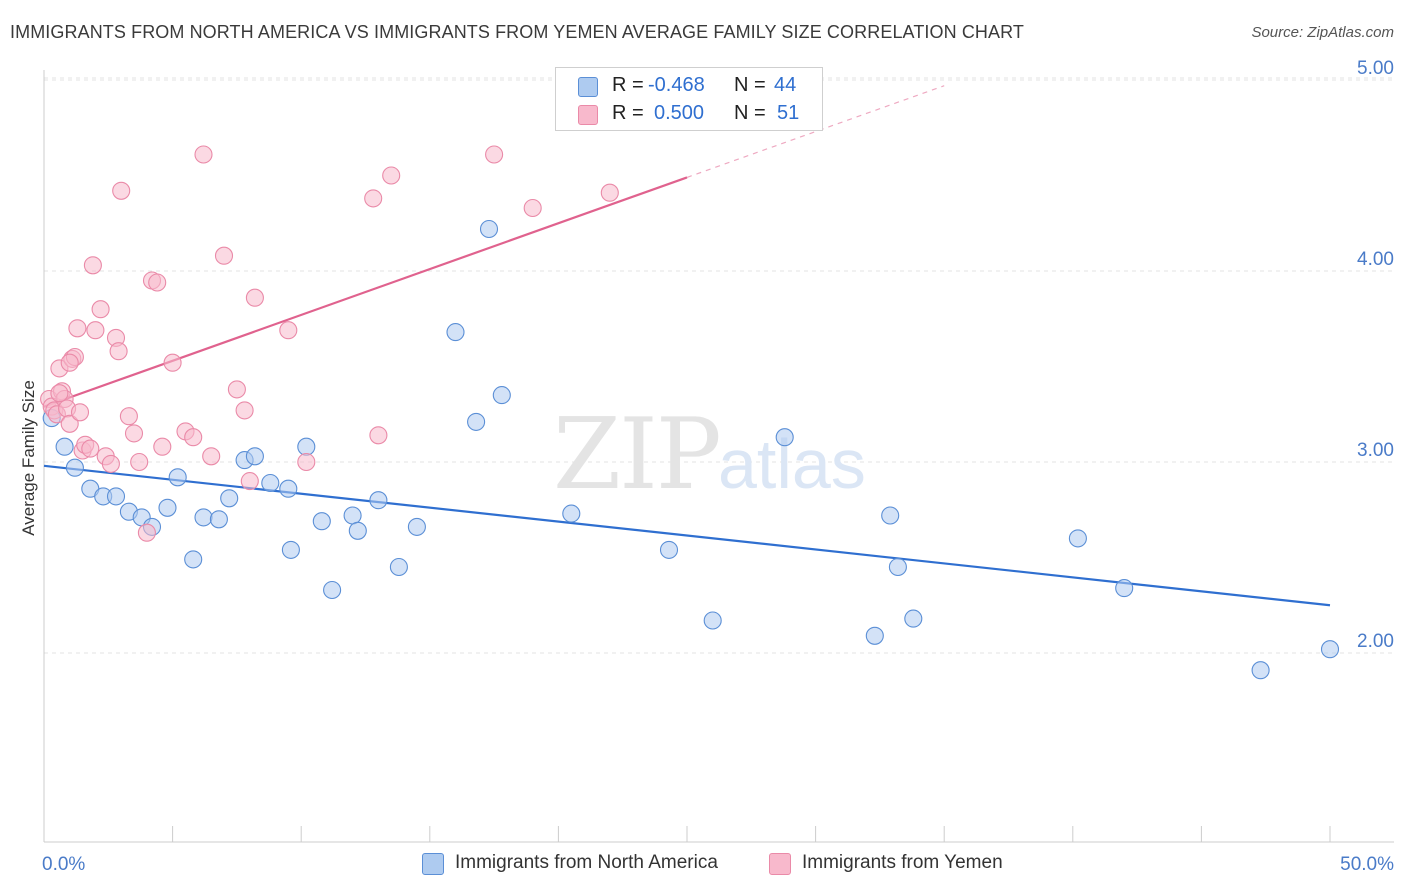 This screenshot has width=1406, height=892. Describe the element at coordinates (687, 535) in the screenshot. I see `trend-line-north-america` at that location.